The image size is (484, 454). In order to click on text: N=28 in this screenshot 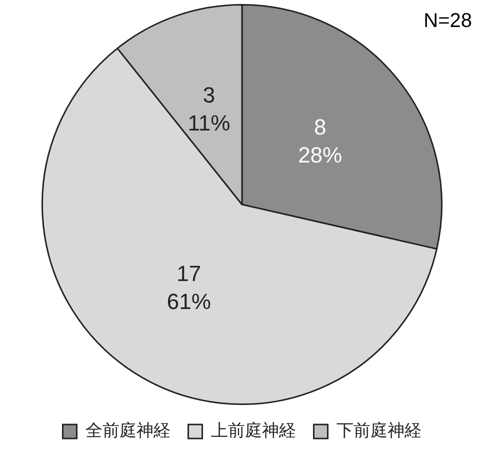, I will do `click(448, 21)`.